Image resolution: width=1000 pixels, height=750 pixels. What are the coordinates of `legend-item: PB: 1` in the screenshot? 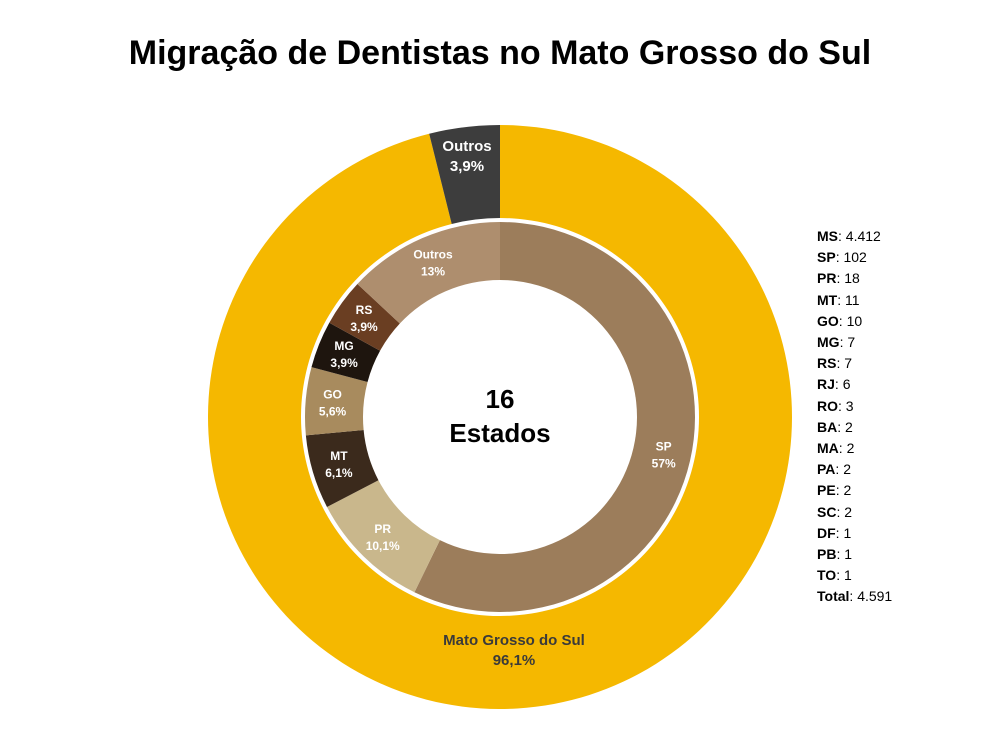 It's located at (854, 554).